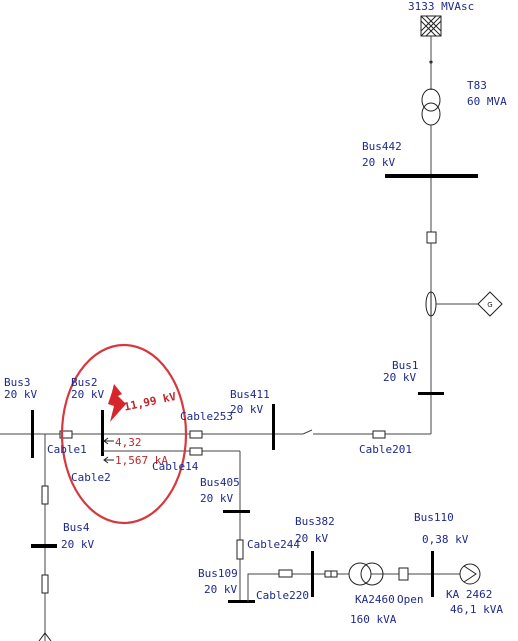  Describe the element at coordinates (385, 449) in the screenshot. I see `cable201-label: Cable201` at that location.